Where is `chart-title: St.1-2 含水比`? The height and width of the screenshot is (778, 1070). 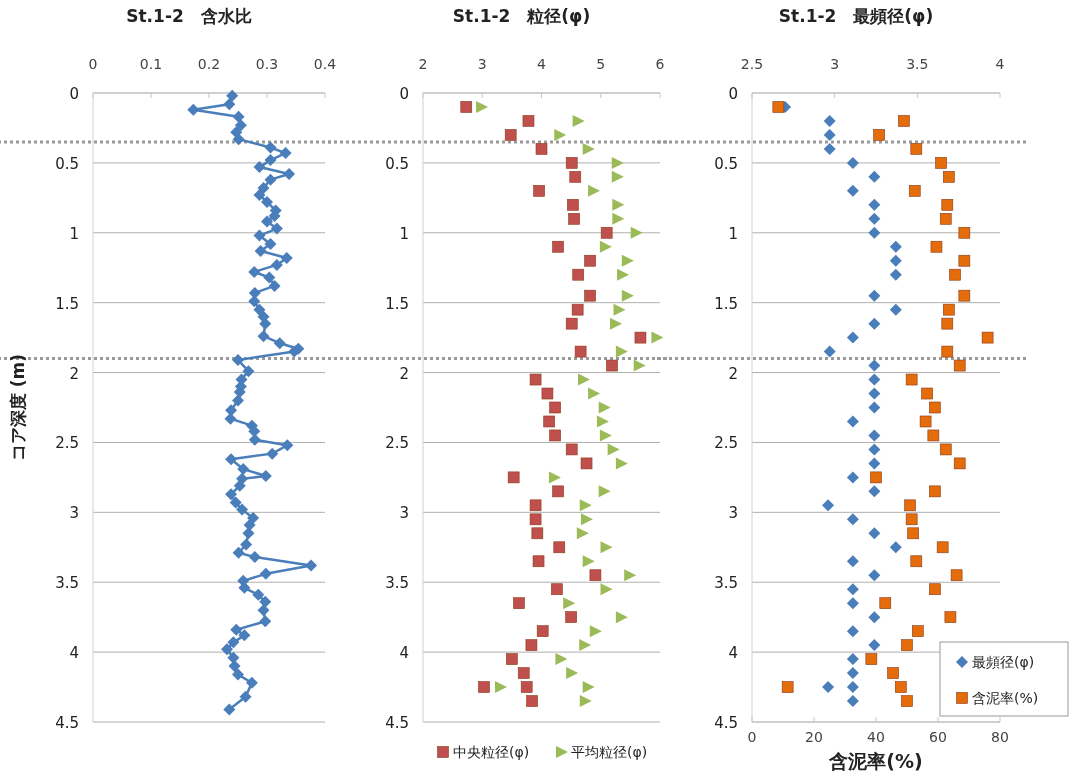
chart-title: St.1-2 含水比 is located at coordinates (189, 16).